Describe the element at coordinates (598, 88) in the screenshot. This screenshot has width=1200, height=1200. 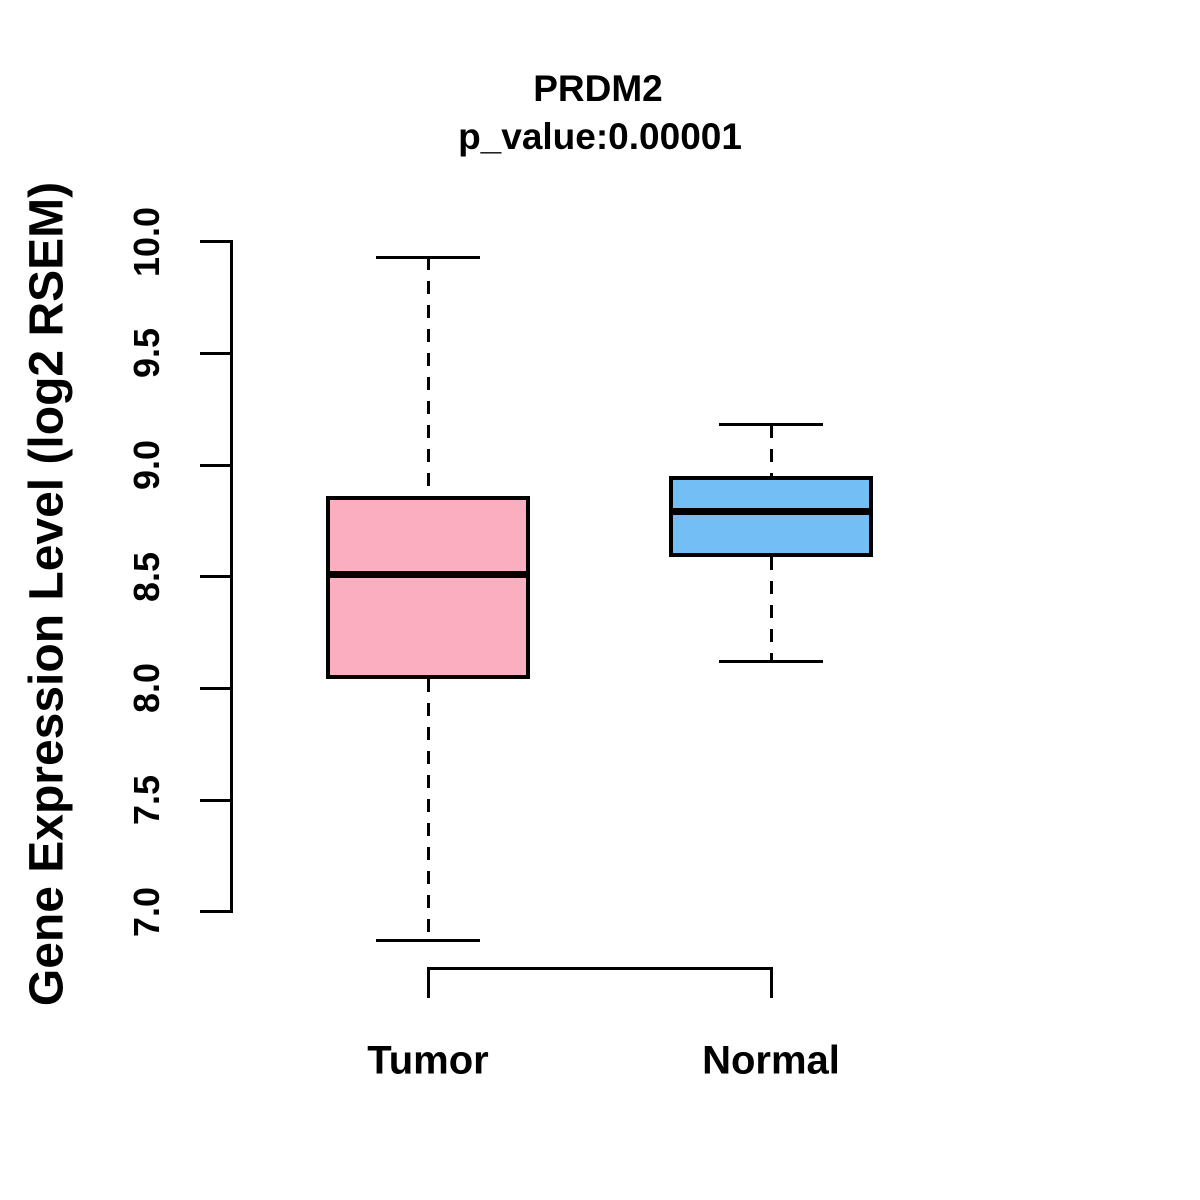
I see `chart-title: PRDM2` at that location.